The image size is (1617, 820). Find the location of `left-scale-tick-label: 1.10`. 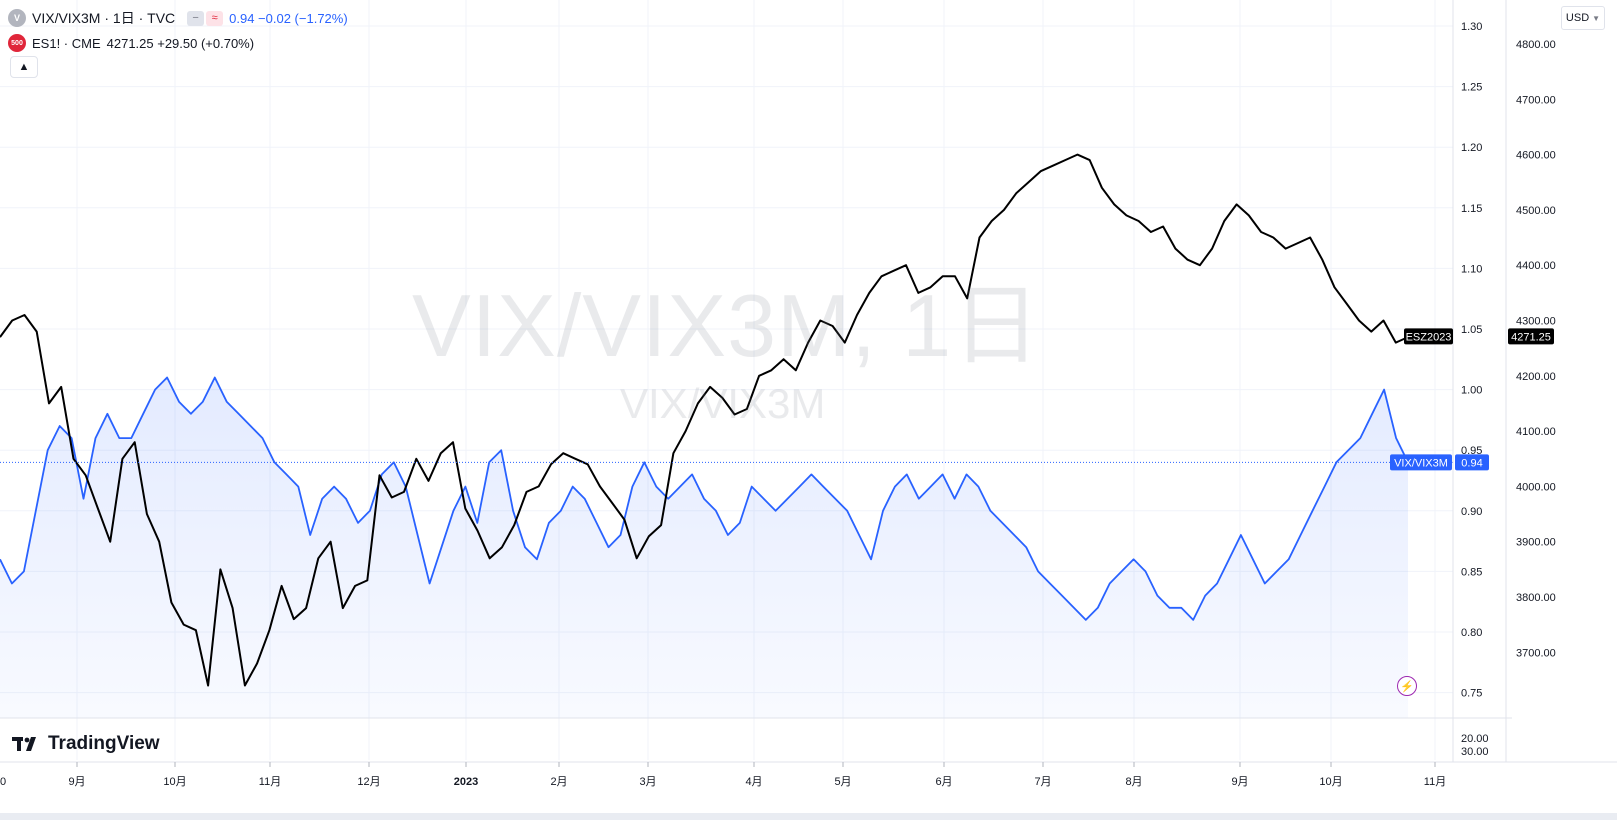

left-scale-tick-label: 1.10 is located at coordinates (1471, 269).